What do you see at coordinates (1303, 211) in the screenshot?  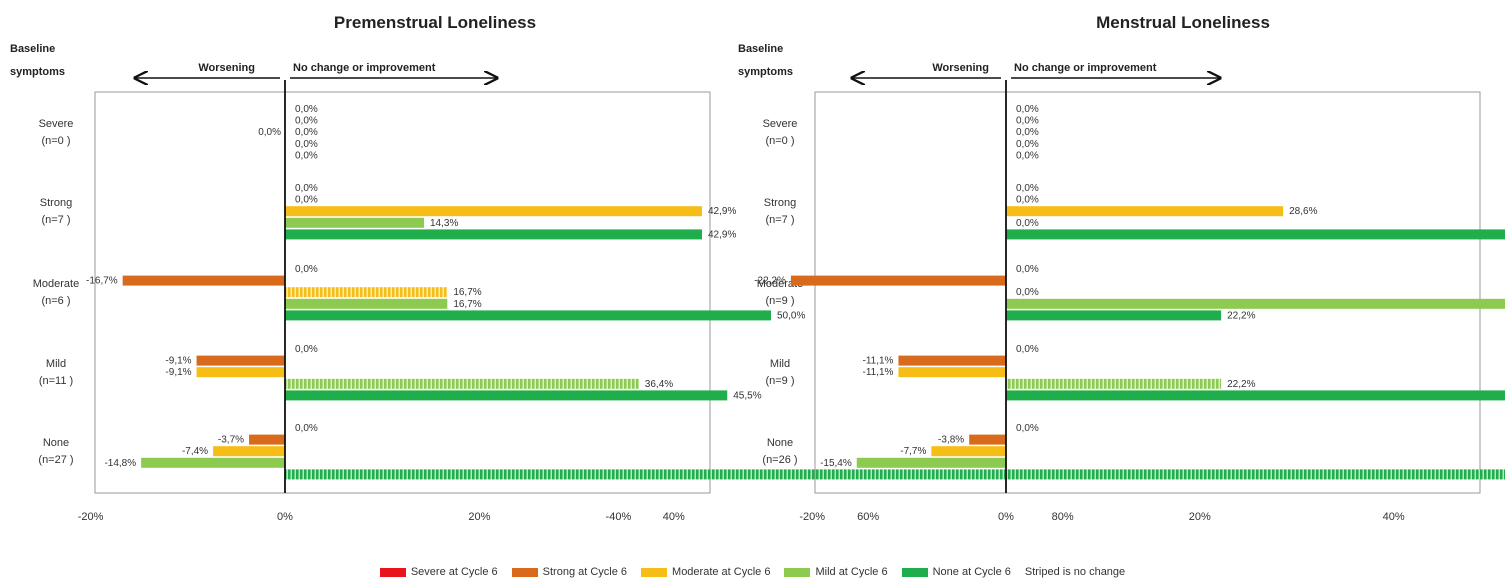 I see `data-label-strong-moderate-at-cycle-6: 28,6%` at bounding box center [1303, 211].